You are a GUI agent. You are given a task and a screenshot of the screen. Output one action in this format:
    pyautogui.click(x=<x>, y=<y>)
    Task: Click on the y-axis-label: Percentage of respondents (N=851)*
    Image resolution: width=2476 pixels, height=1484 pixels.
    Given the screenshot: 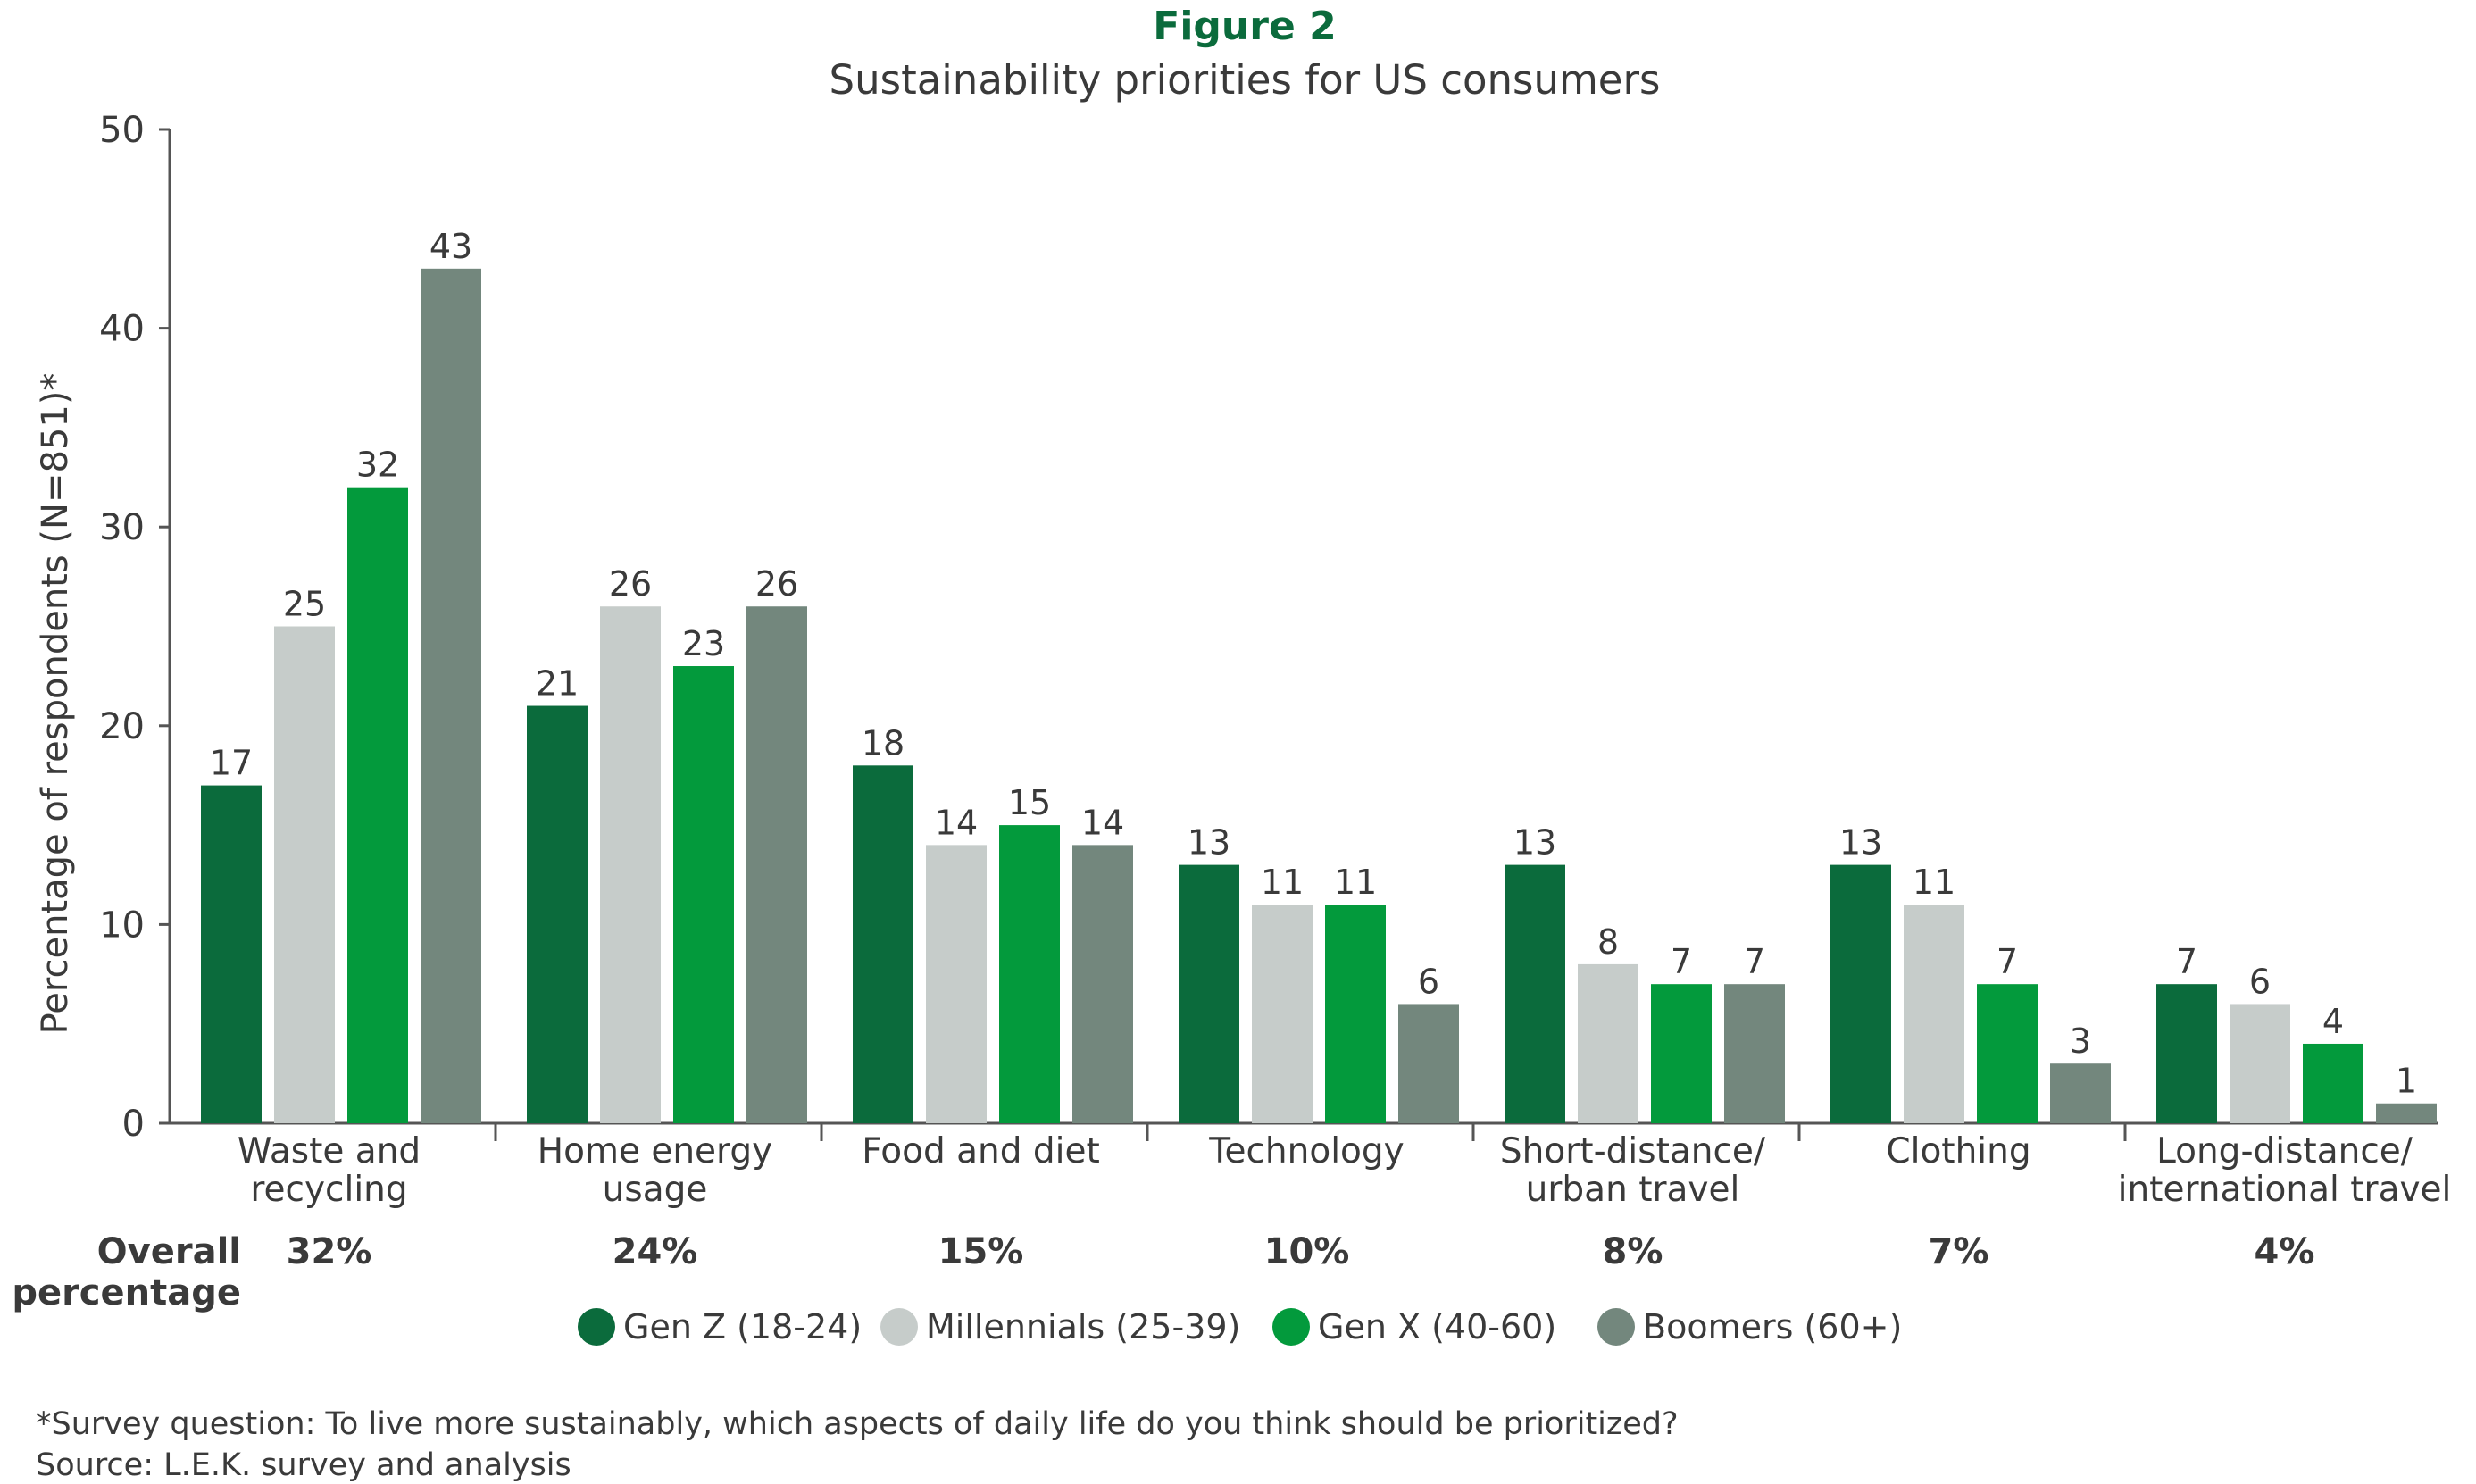 What is the action you would take?
    pyautogui.click(x=55, y=704)
    